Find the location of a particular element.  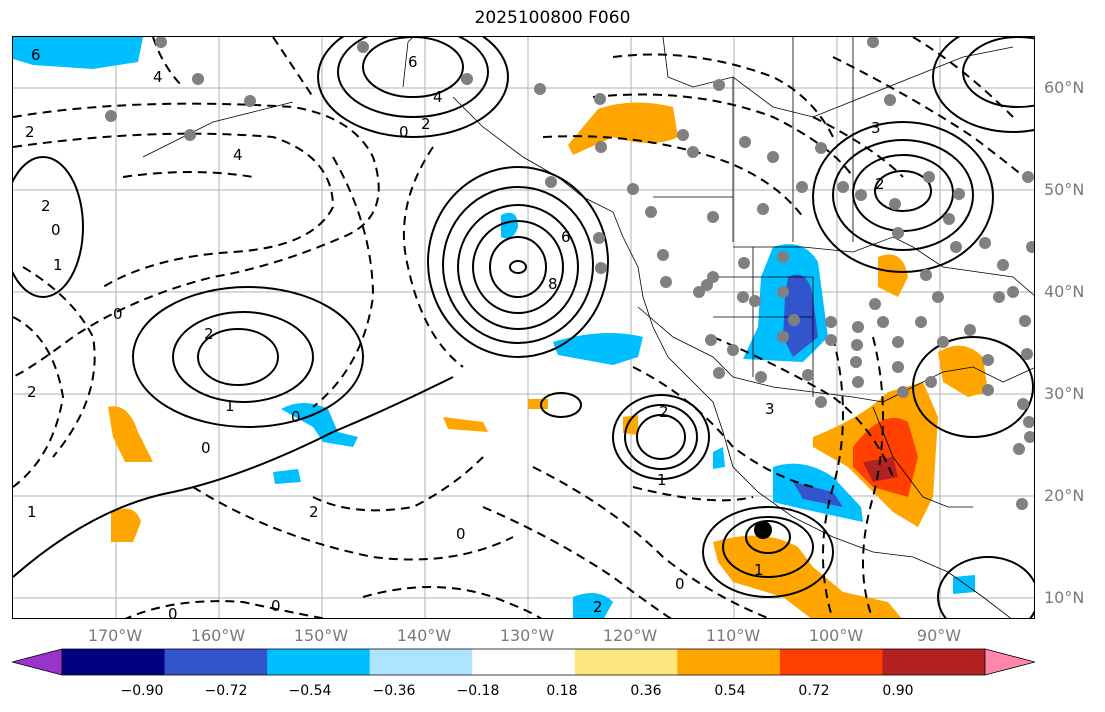

lat-label: 30°N is located at coordinates (1064, 393).